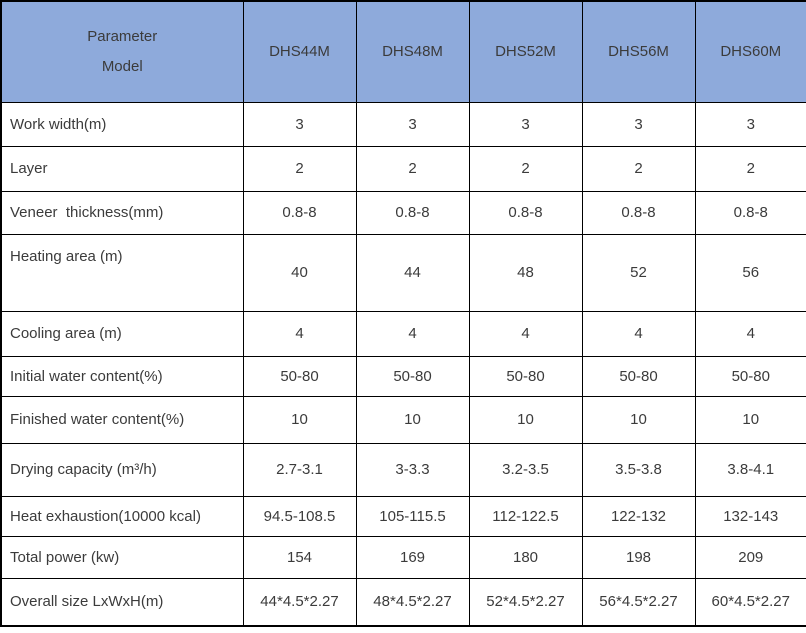 The width and height of the screenshot is (806, 633). What do you see at coordinates (638, 272) in the screenshot?
I see `cell-value: 52` at bounding box center [638, 272].